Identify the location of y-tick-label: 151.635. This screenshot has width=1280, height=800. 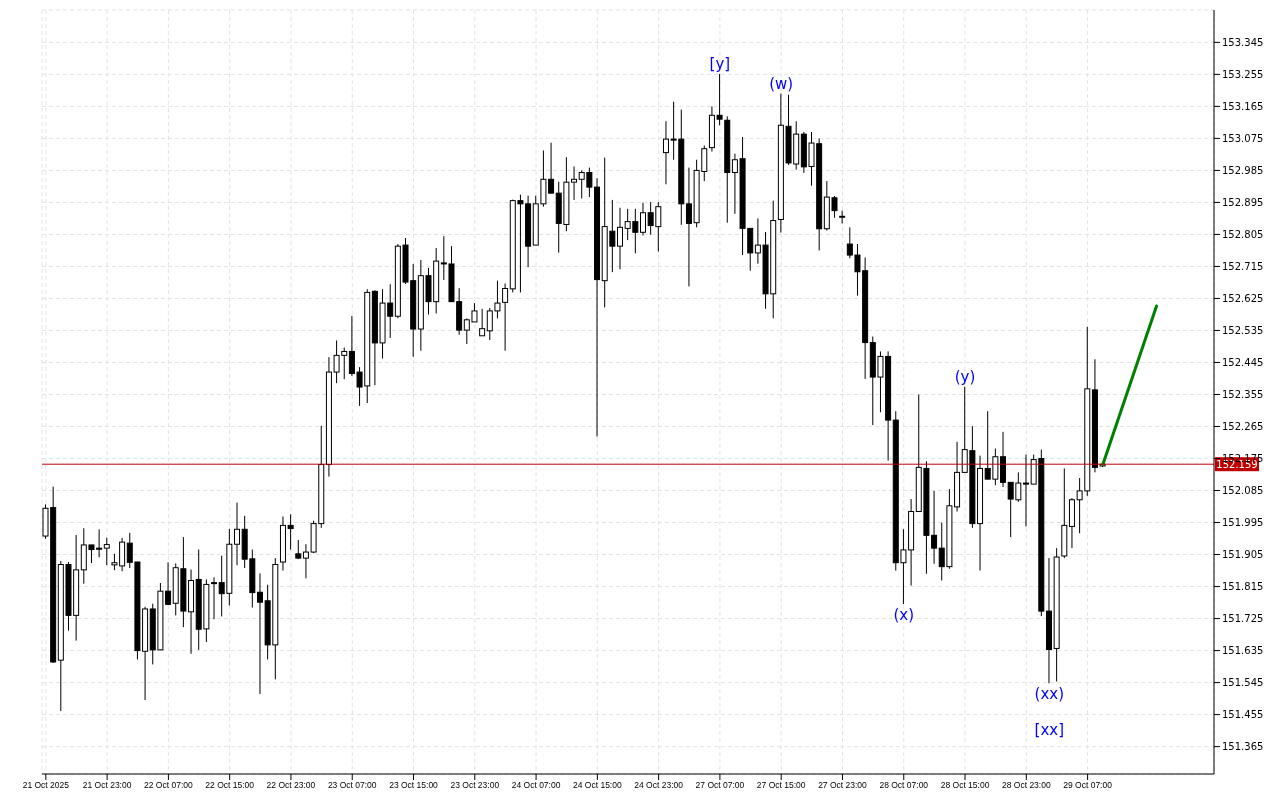
(1243, 651).